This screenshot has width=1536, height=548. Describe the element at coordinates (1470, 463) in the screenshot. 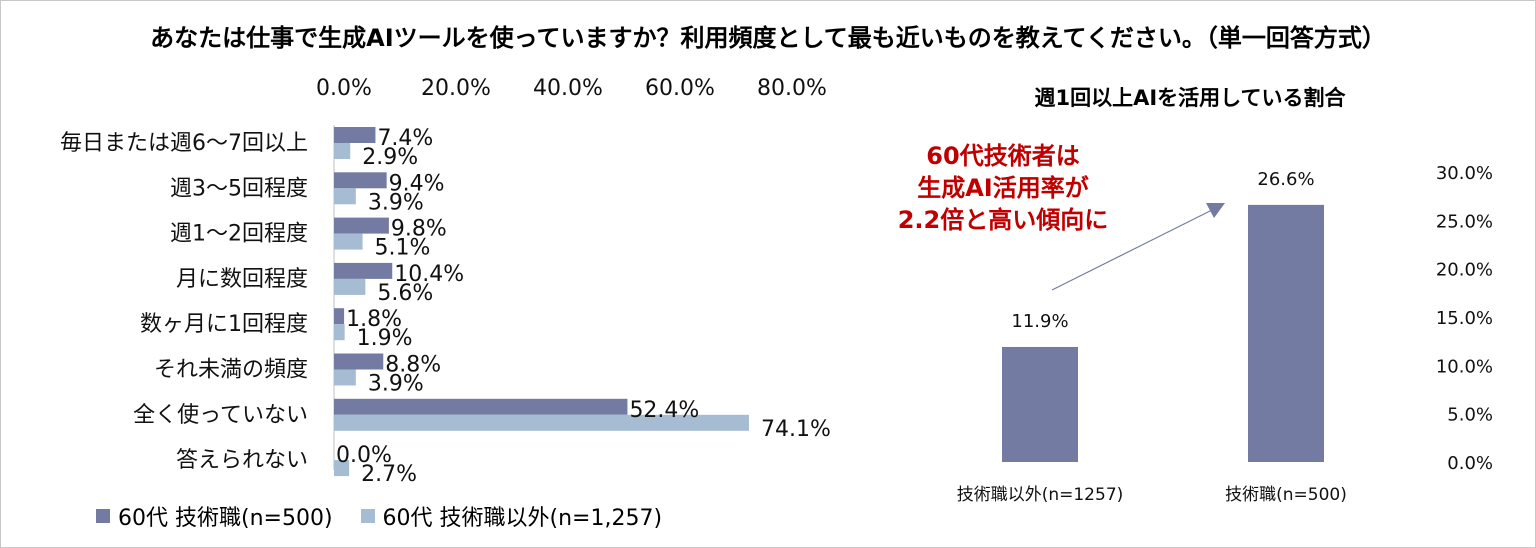

I see `y-tick-label: 0.0%` at that location.